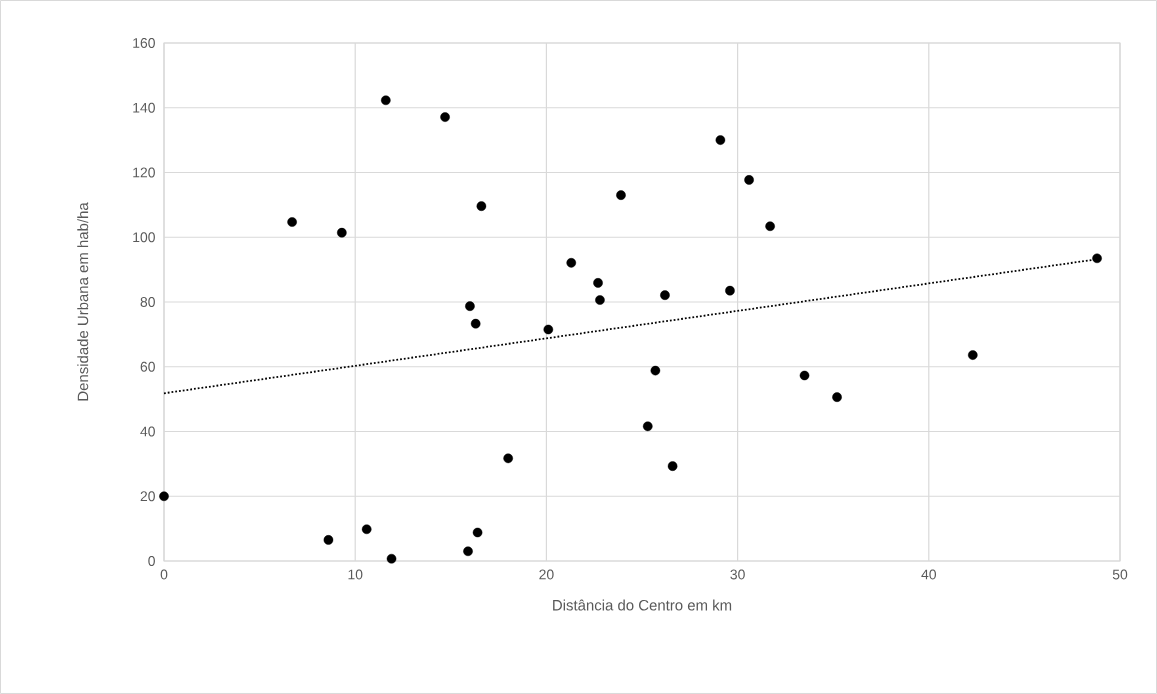 This screenshot has height=694, width=1157. What do you see at coordinates (147, 366) in the screenshot?
I see `y-tick-label: 60` at bounding box center [147, 366].